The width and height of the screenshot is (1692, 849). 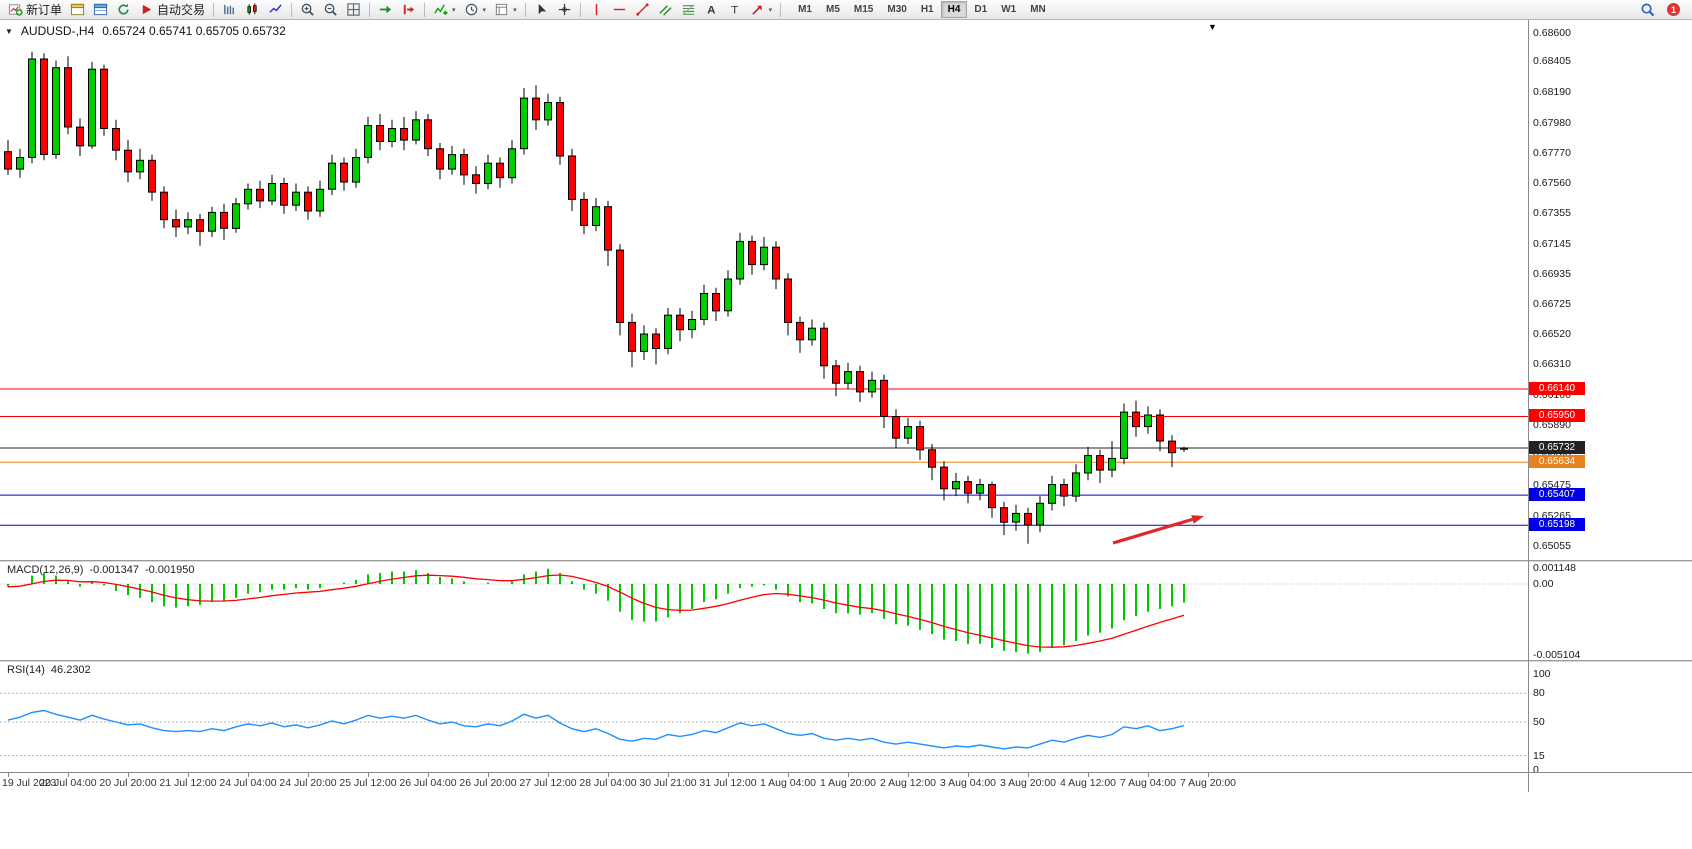 I want to click on zoom-in-button, so click(x=307, y=10).